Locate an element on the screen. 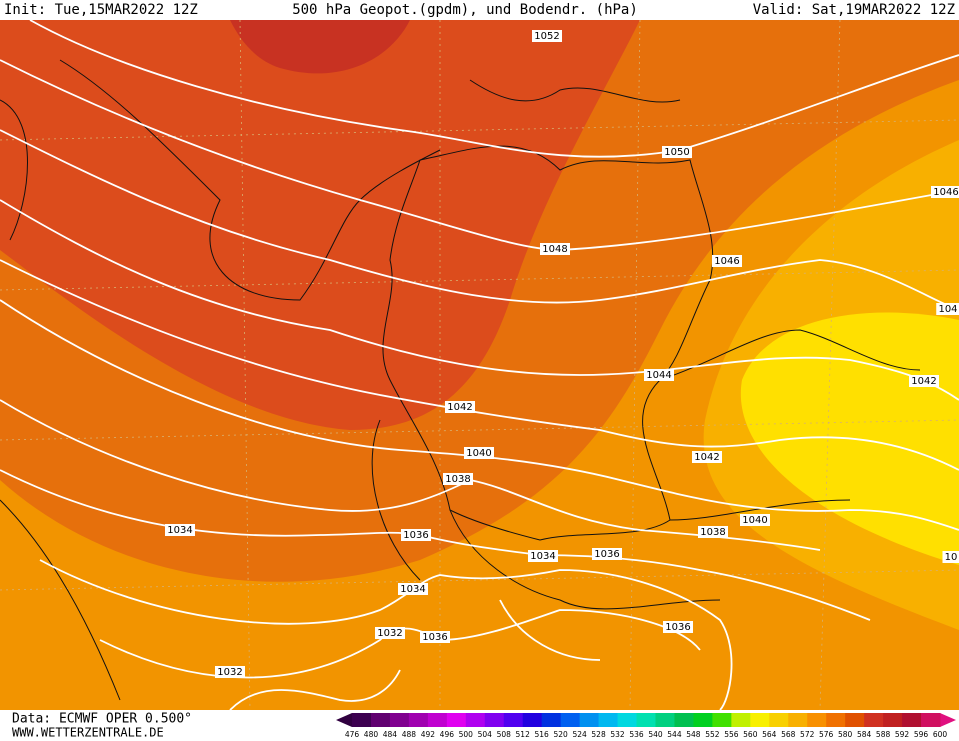 This screenshot has height=741, width=959. colorbar-label: 508 is located at coordinates (504, 734).